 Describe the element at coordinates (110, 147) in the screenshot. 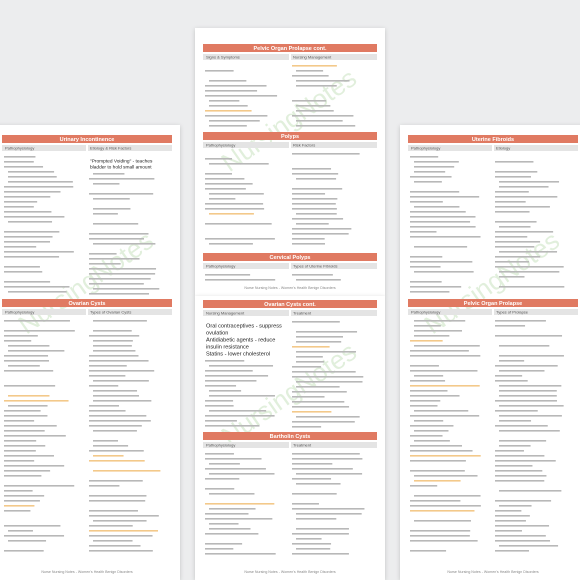

I see `column-title: Etiology & Risk Factors` at that location.